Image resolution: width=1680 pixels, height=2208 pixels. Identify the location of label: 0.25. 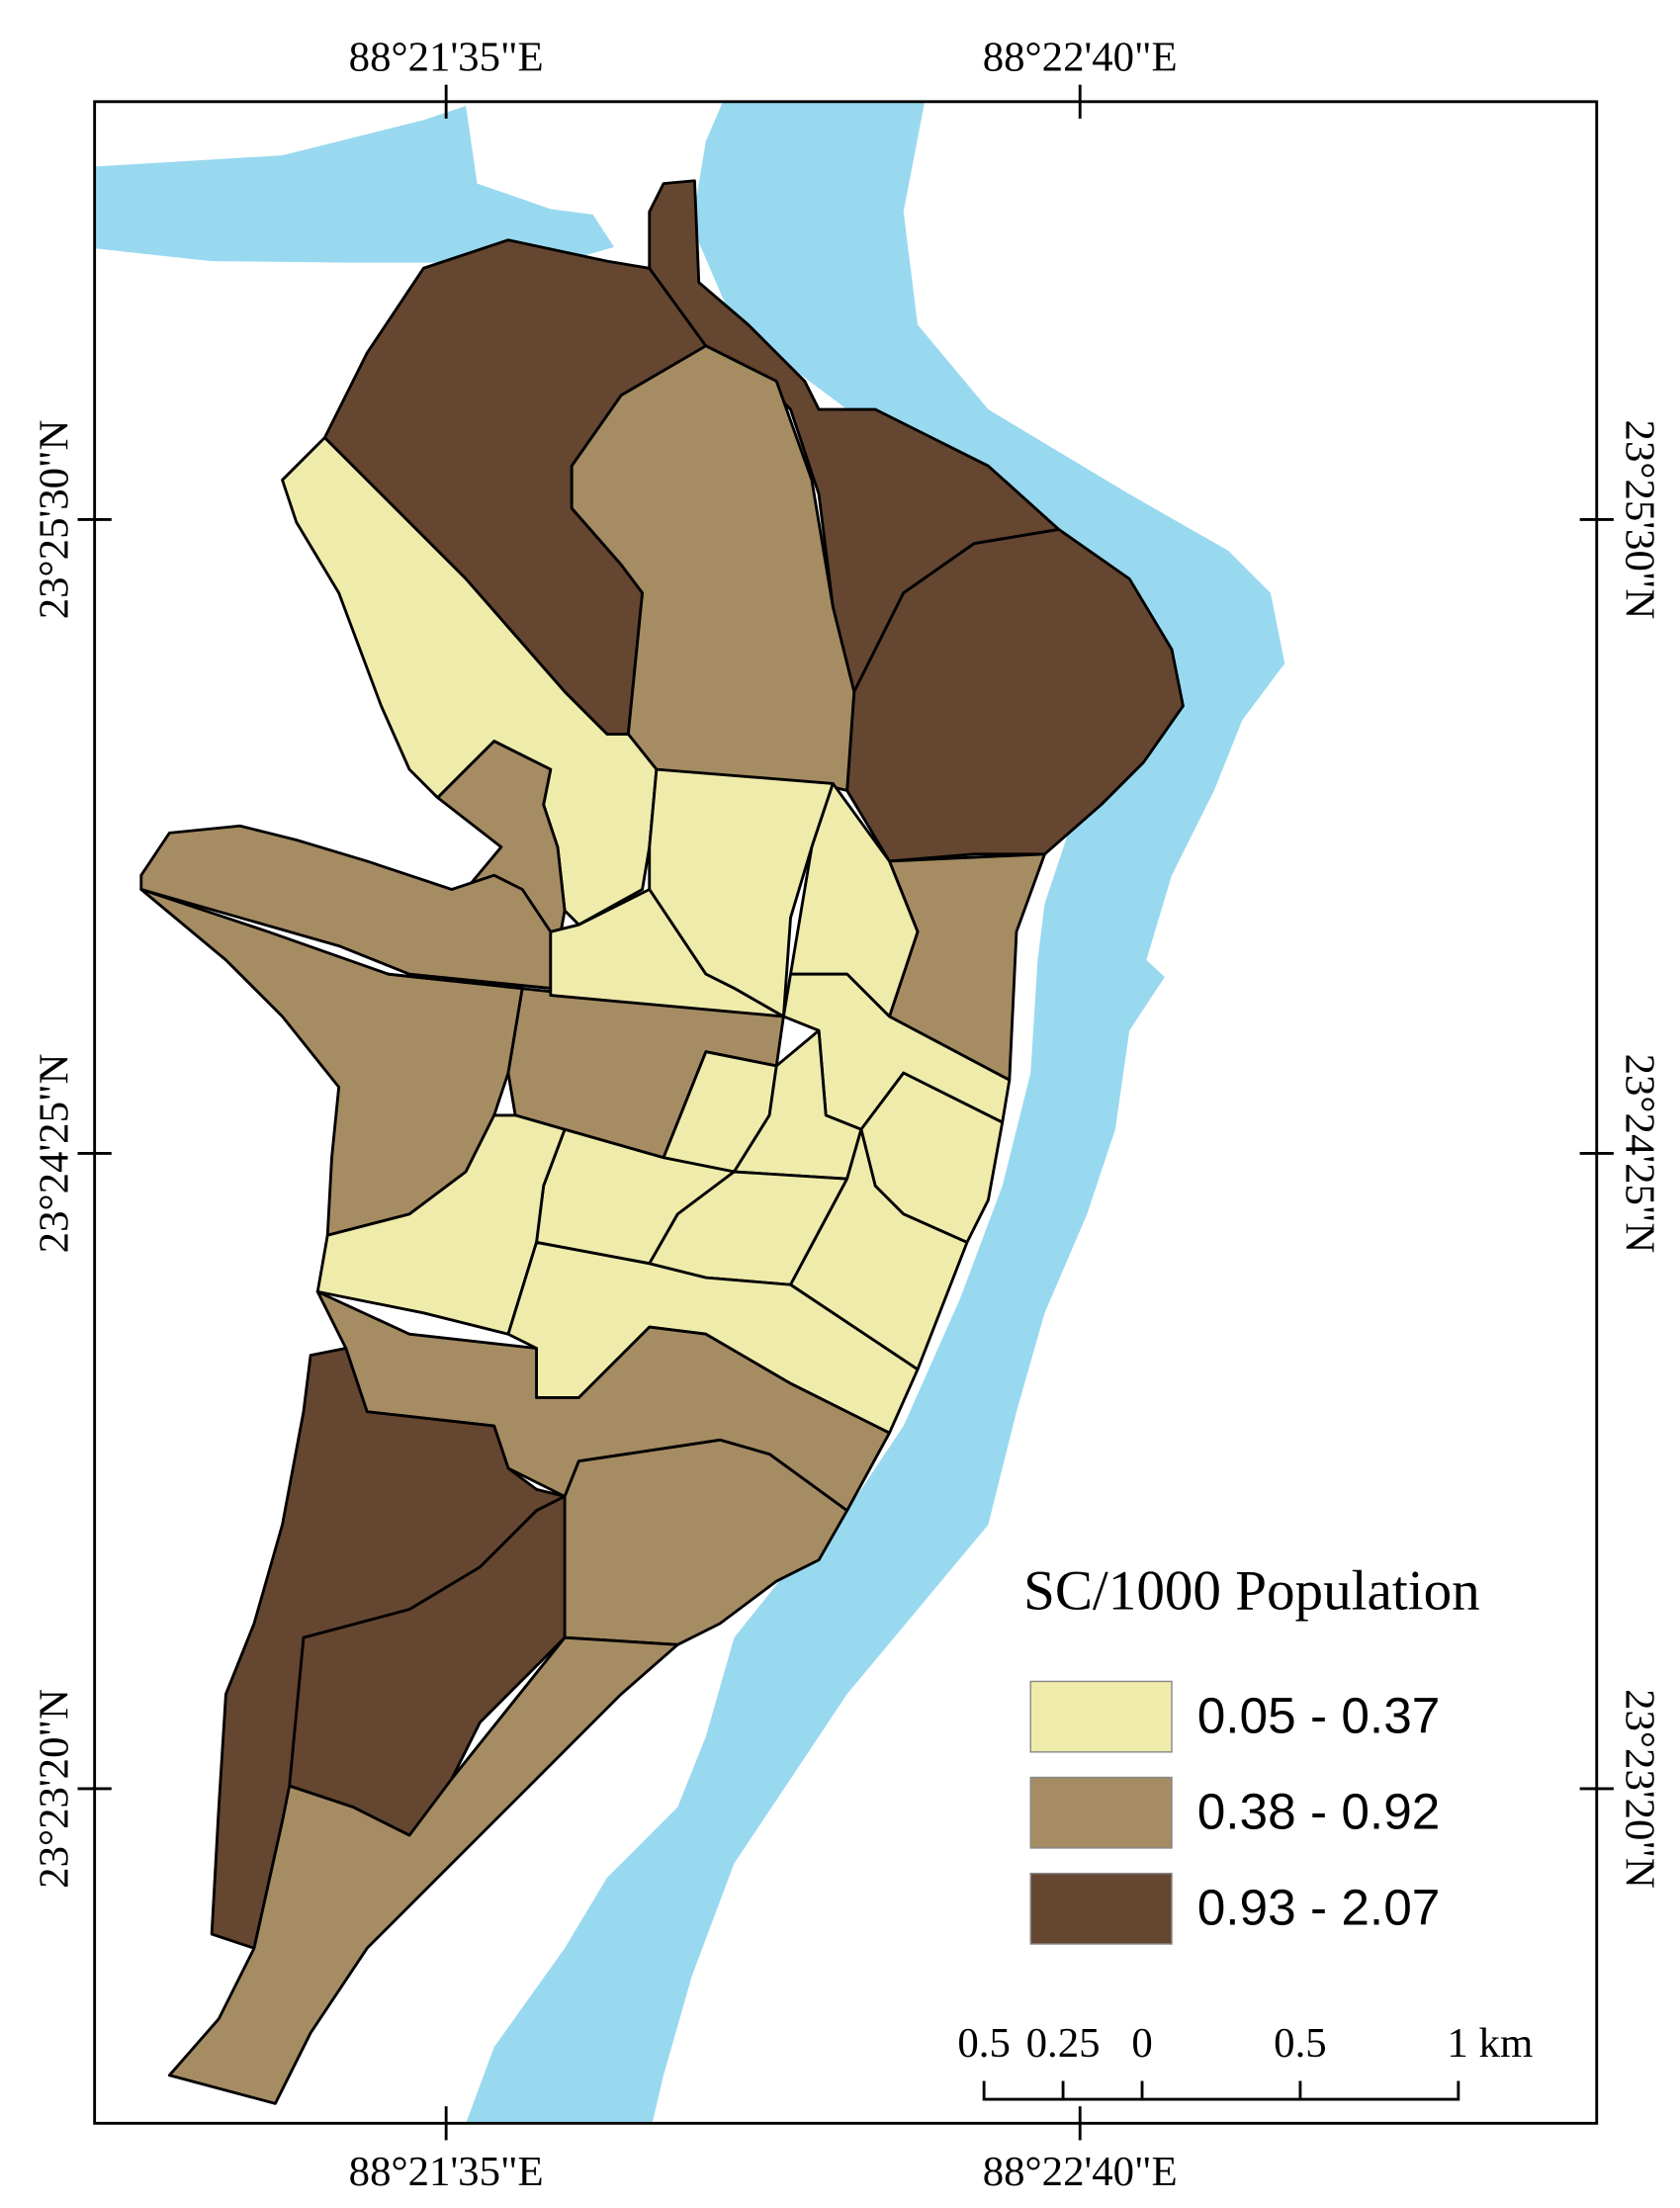
(1063, 2043).